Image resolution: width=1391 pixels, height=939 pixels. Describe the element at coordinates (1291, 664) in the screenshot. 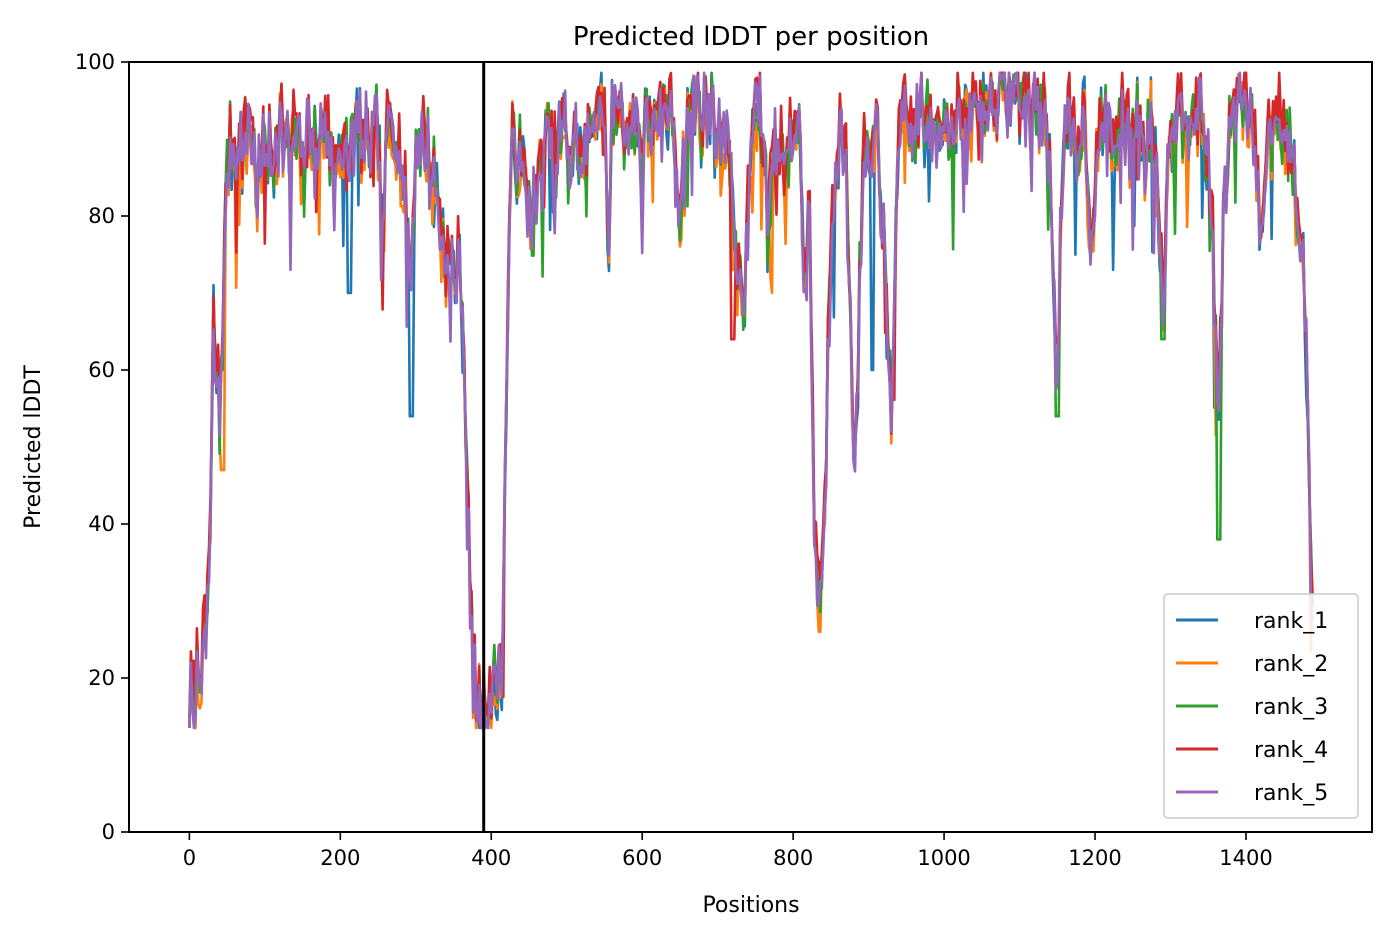

I see `legend-label-rank_2: rank_2` at that location.